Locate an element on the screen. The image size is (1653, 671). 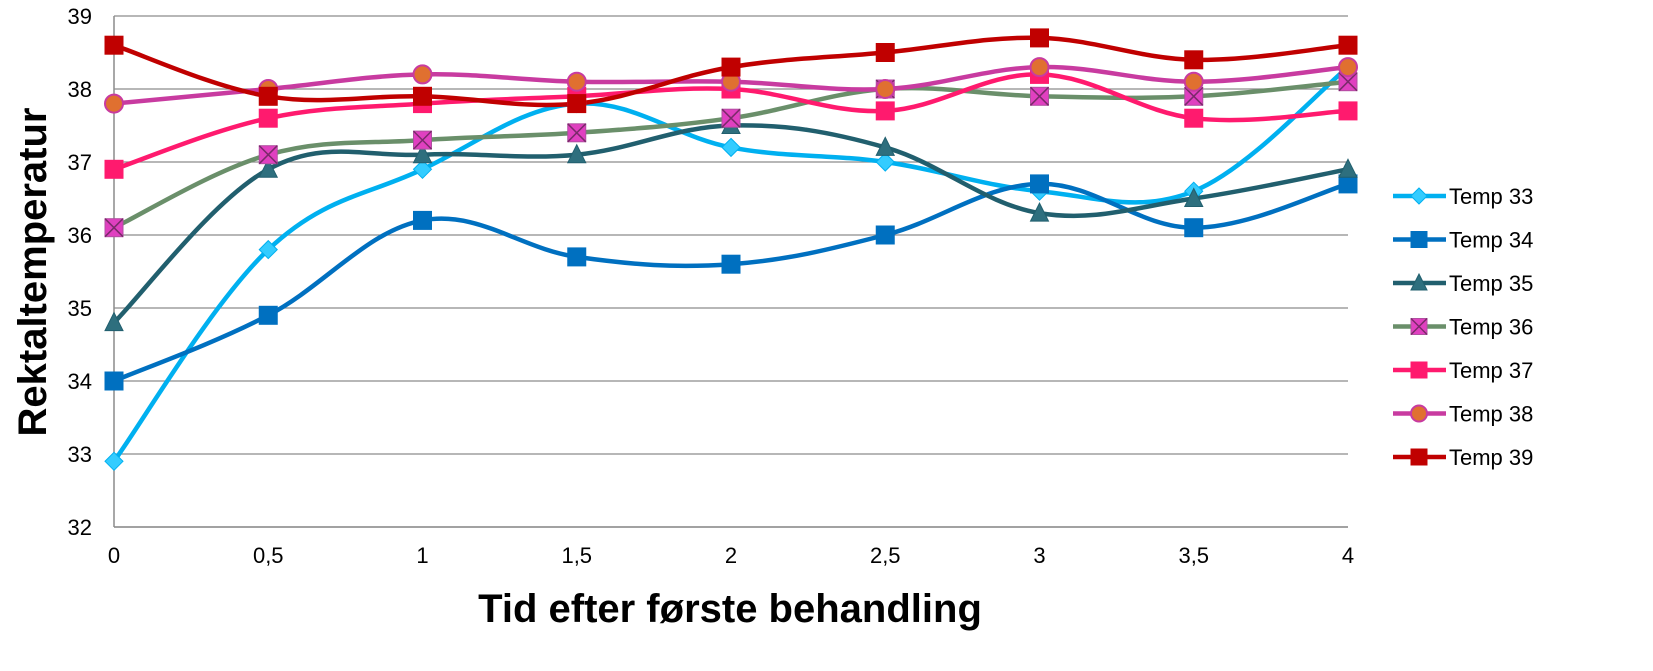
legend-label: Temp 36 is located at coordinates (1491, 327).